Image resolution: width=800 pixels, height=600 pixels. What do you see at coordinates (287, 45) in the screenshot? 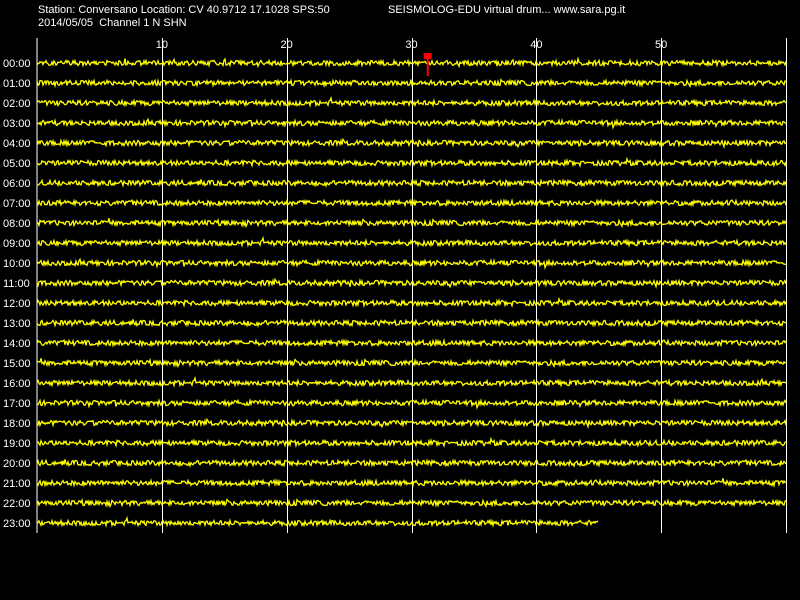
I see `x-tick-label: 20` at bounding box center [287, 45].